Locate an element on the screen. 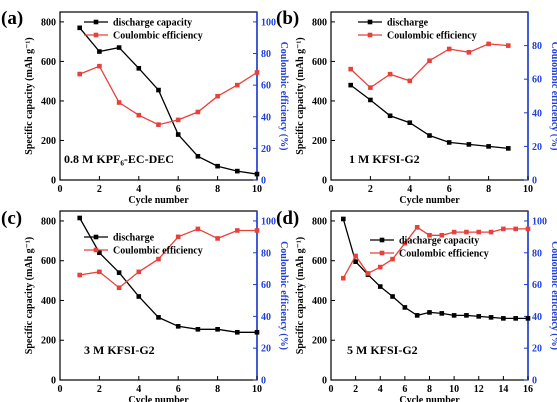  y-right-tick-label: 100 is located at coordinates (268, 22).